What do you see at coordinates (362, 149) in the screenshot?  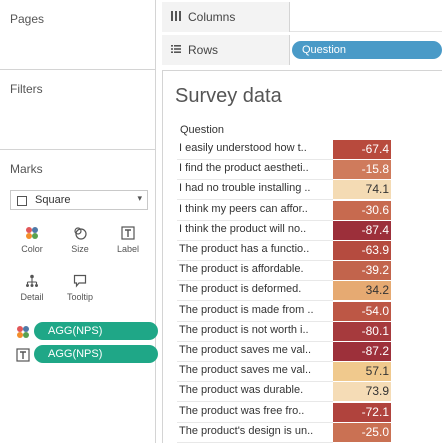 I see `nps-value-cell: -67.4` at bounding box center [362, 149].